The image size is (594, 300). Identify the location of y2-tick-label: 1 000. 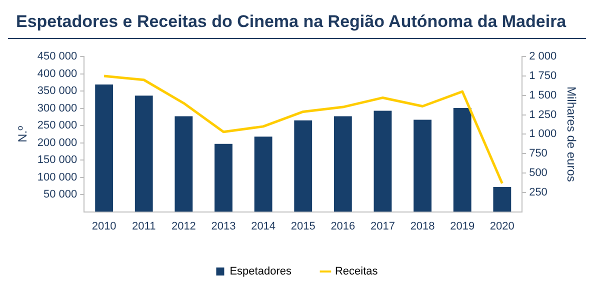
(543, 134).